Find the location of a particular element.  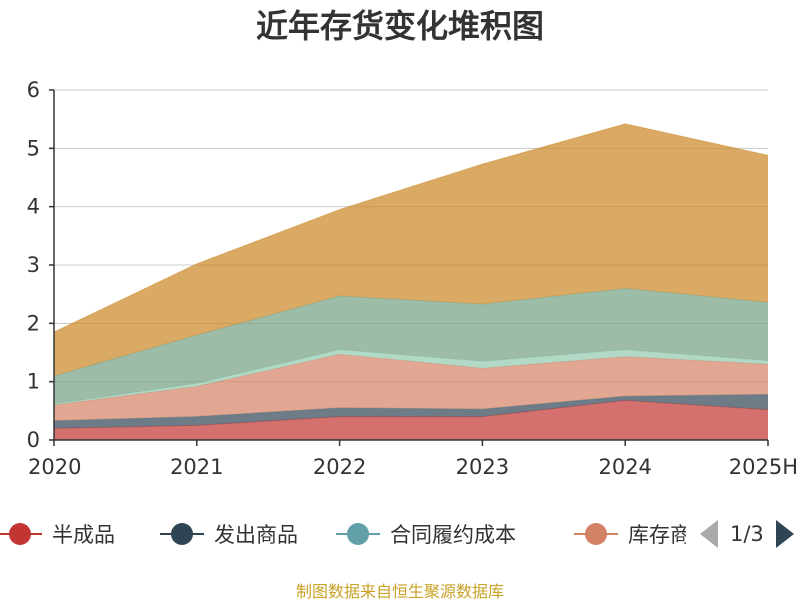

legend-item: 合同履约成本 is located at coordinates (426, 534).